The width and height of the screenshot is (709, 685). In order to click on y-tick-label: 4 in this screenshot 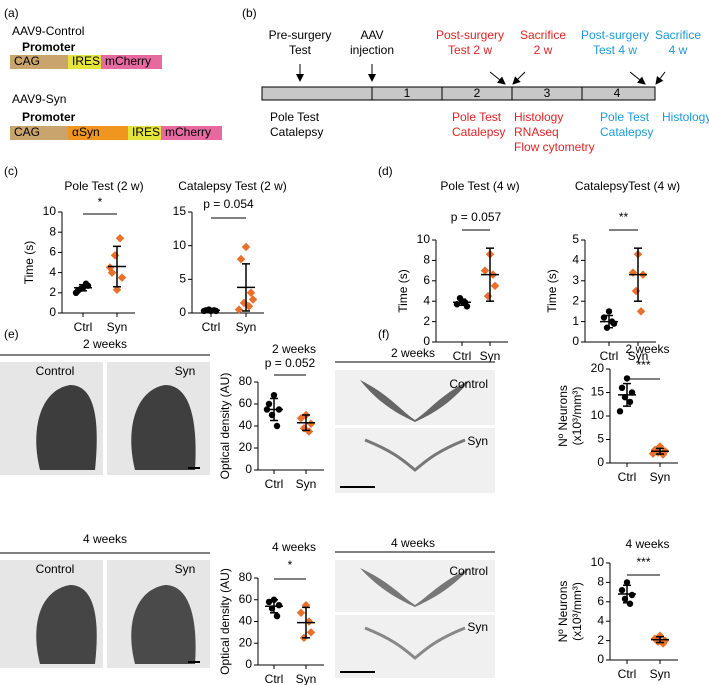, I will do `click(52, 272)`.